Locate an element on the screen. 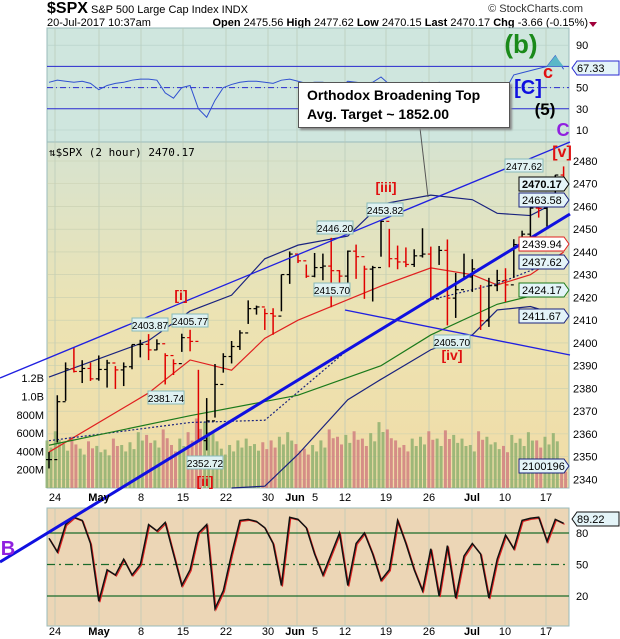  price-tick-label: 2350 is located at coordinates (585, 458).